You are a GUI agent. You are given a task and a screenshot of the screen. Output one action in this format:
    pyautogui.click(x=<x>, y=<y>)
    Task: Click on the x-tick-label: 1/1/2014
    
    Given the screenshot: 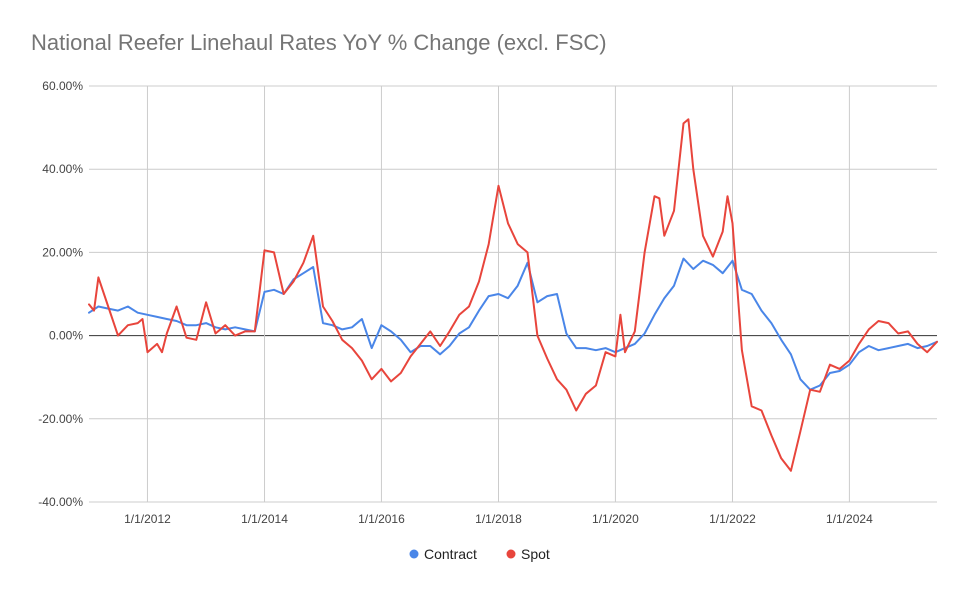 What is the action you would take?
    pyautogui.click(x=264, y=519)
    